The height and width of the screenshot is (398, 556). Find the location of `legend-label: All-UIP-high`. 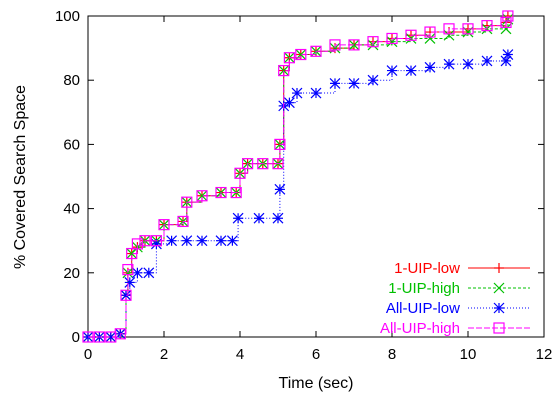

legend-label: All-UIP-high is located at coordinates (420, 328).